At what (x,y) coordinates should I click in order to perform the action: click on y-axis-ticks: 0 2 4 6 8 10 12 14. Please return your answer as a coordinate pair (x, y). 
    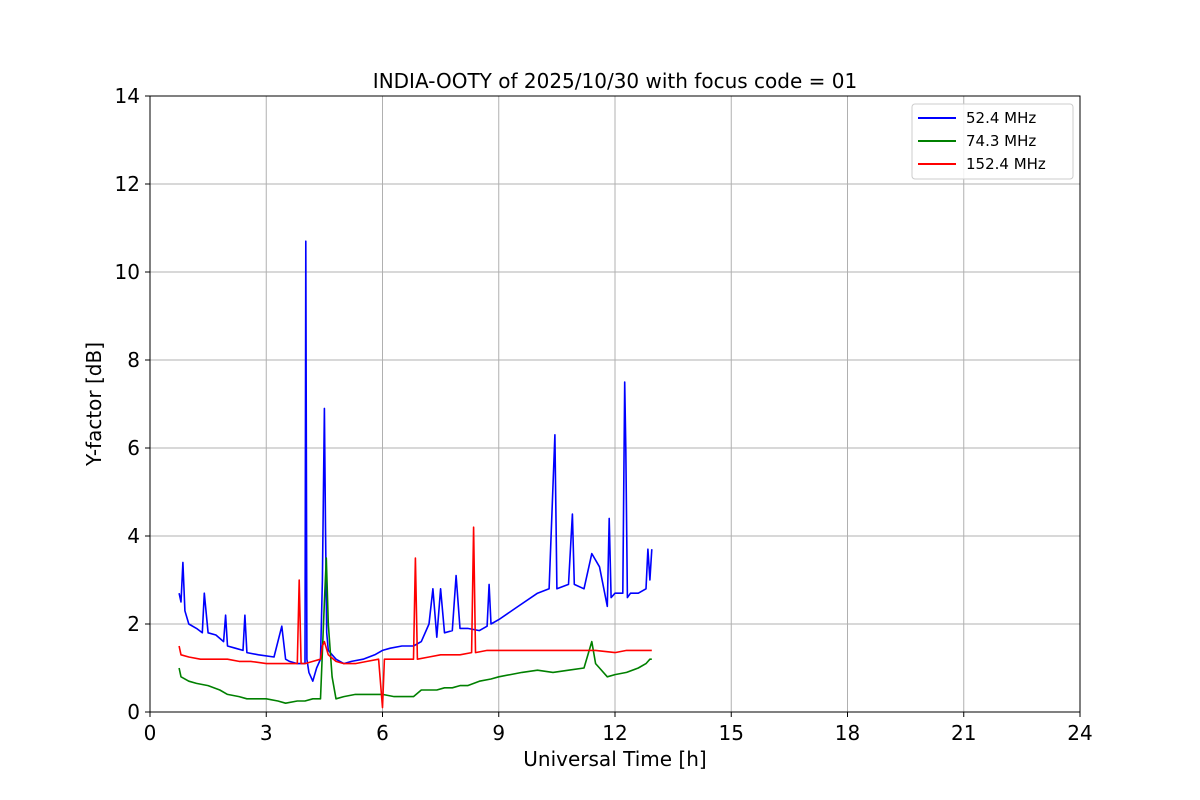
    Looking at the image, I should click on (132, 404).